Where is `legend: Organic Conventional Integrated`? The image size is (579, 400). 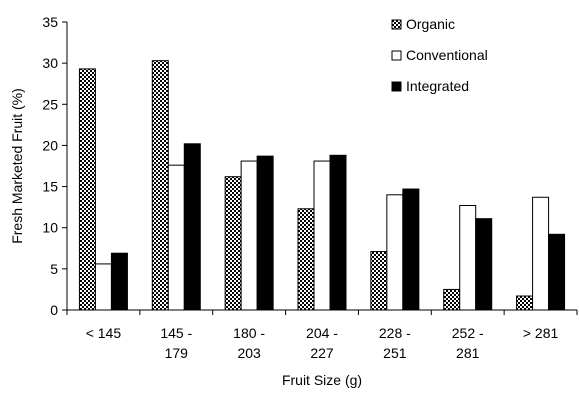 legend: Organic Conventional Integrated is located at coordinates (439, 55).